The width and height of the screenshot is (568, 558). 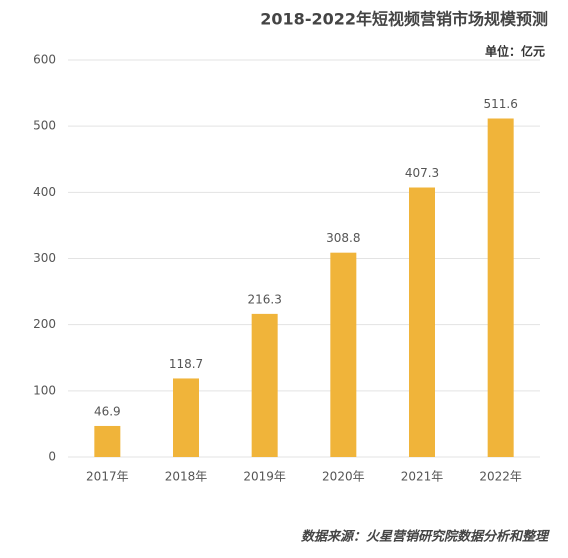 I want to click on y-tick-label: 500, so click(x=44, y=126).